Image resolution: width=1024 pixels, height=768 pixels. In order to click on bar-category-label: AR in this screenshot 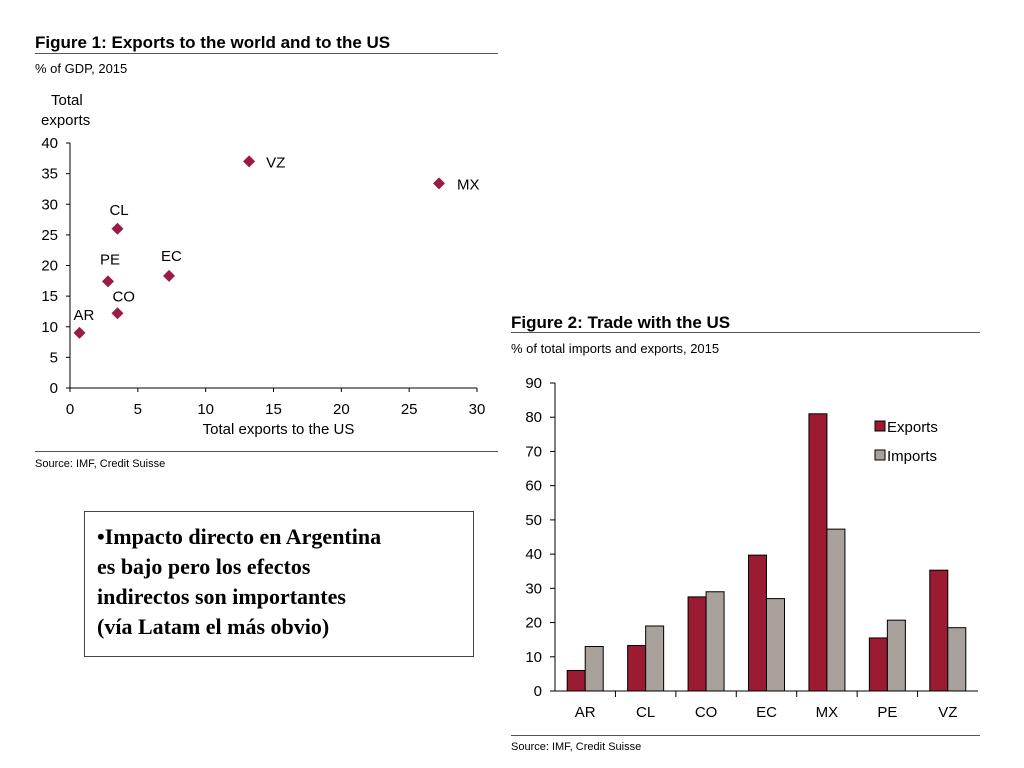, I will do `click(585, 712)`.